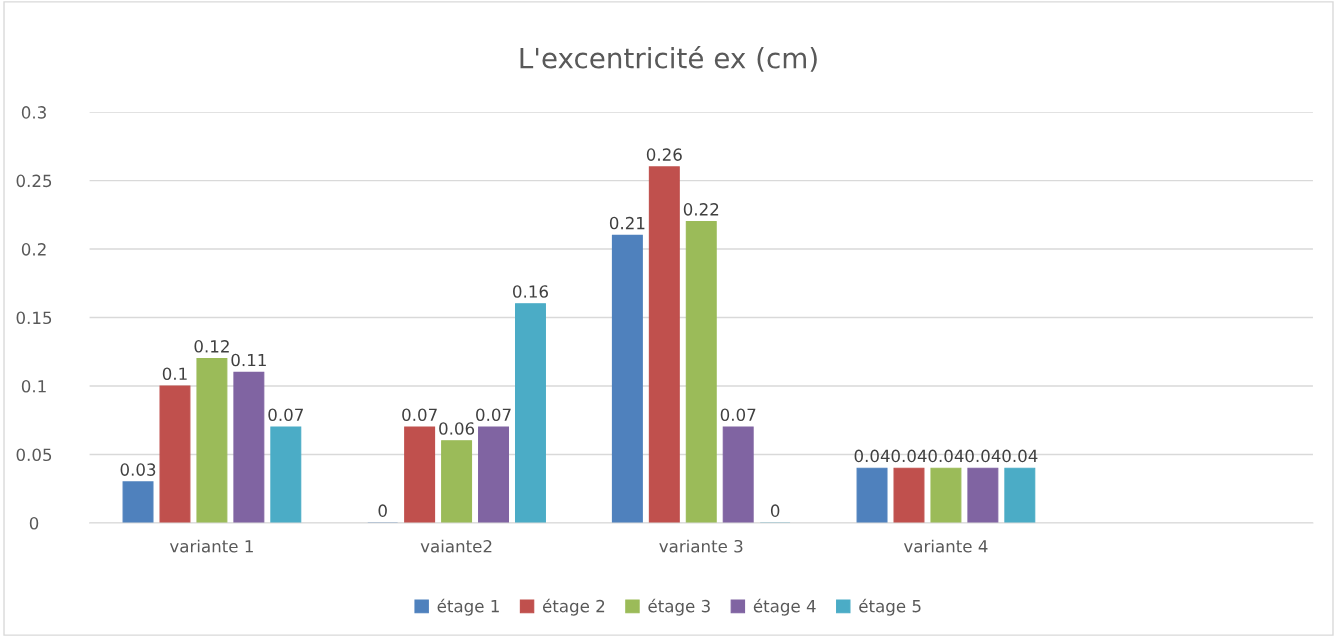 This screenshot has height=637, width=1337. Describe the element at coordinates (248, 360) in the screenshot. I see `data-label: 0.11` at that location.